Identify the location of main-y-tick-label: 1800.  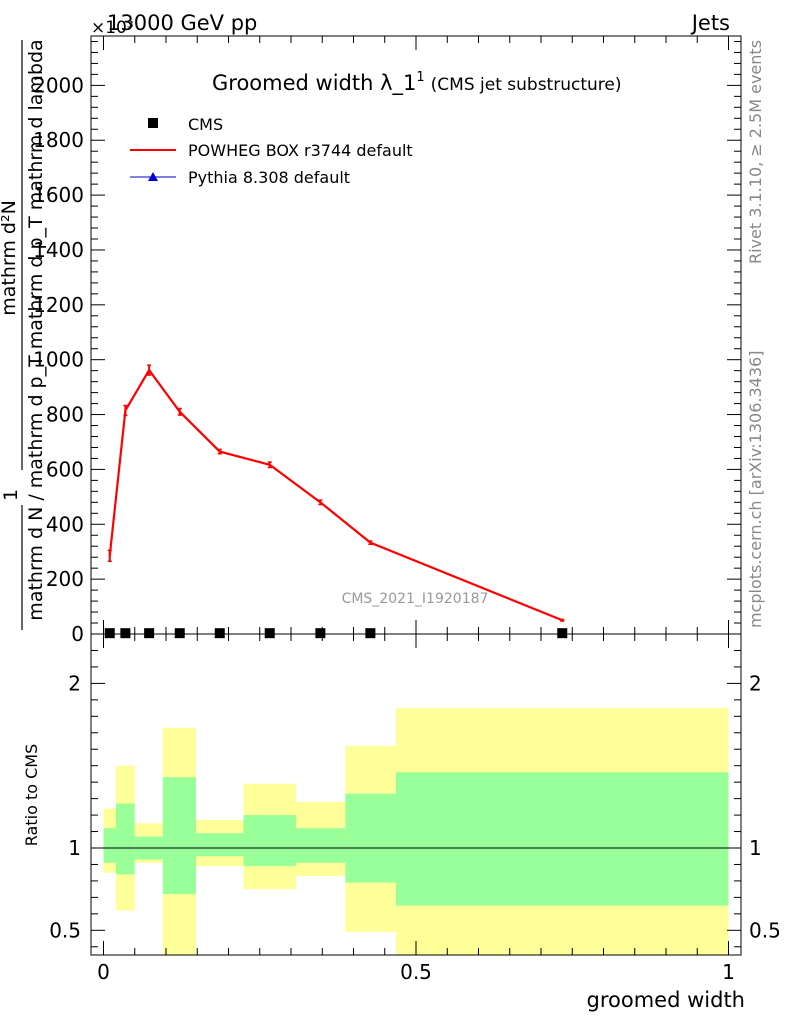
(58, 140).